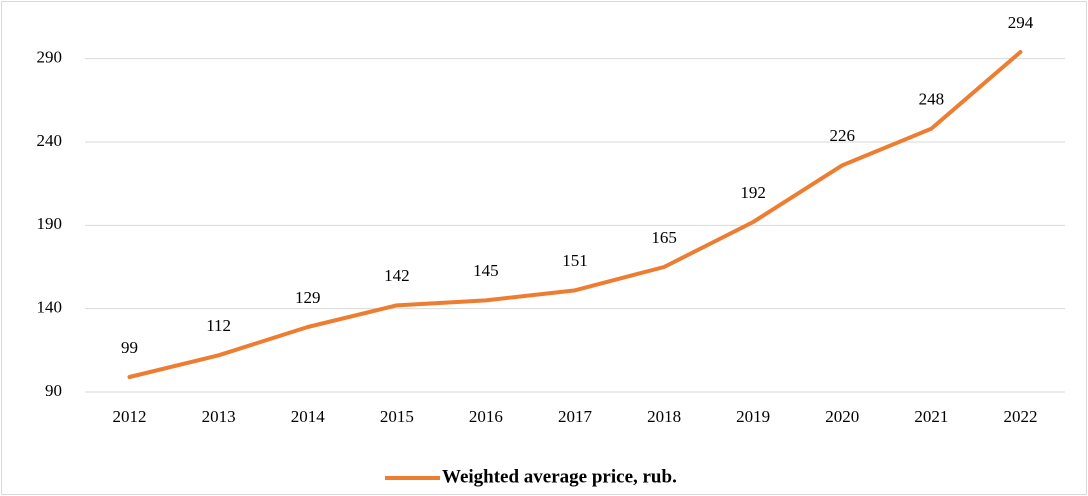 The image size is (1088, 496). Describe the element at coordinates (308, 416) in the screenshot. I see `x-tick-label: 2014` at that location.